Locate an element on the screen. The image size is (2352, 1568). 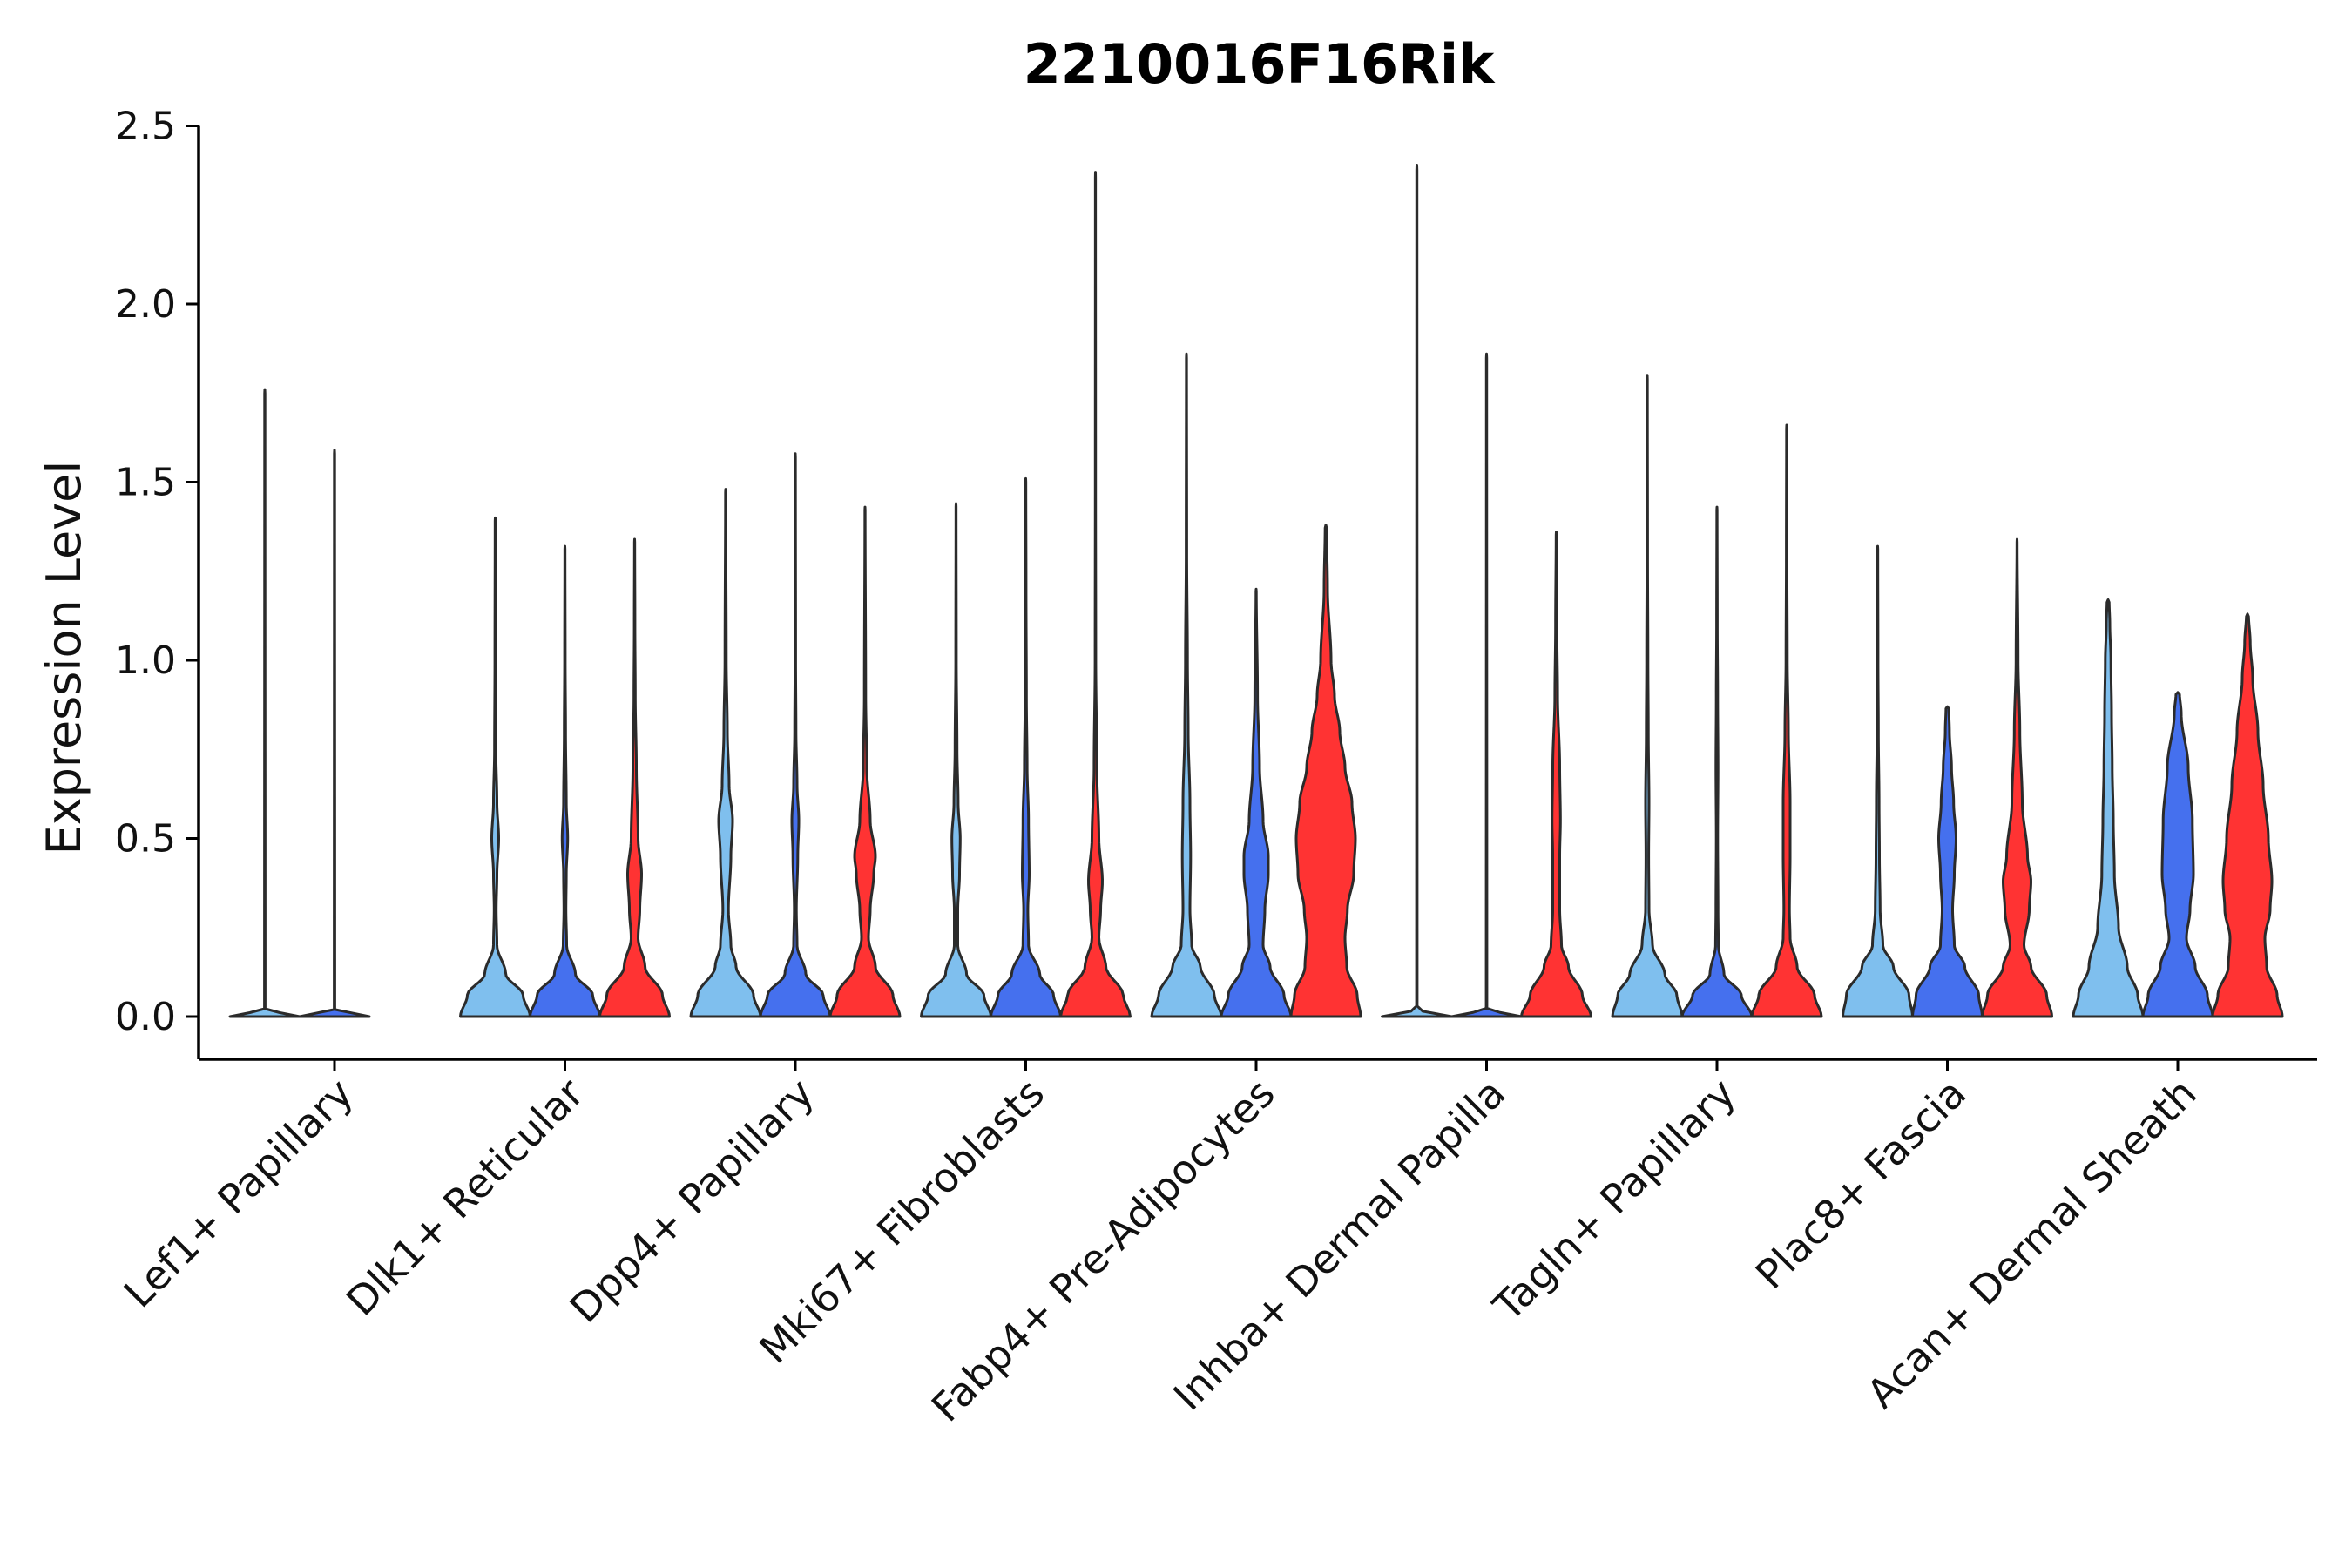
x-tick-label: Lef1+ Papillary is located at coordinates (238, 1193).